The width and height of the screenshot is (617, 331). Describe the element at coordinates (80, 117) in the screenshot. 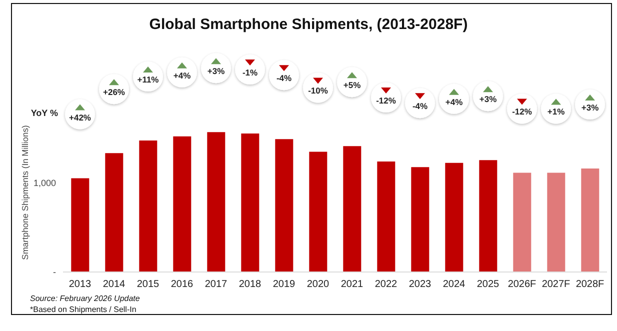

I see `text: +42%` at that location.